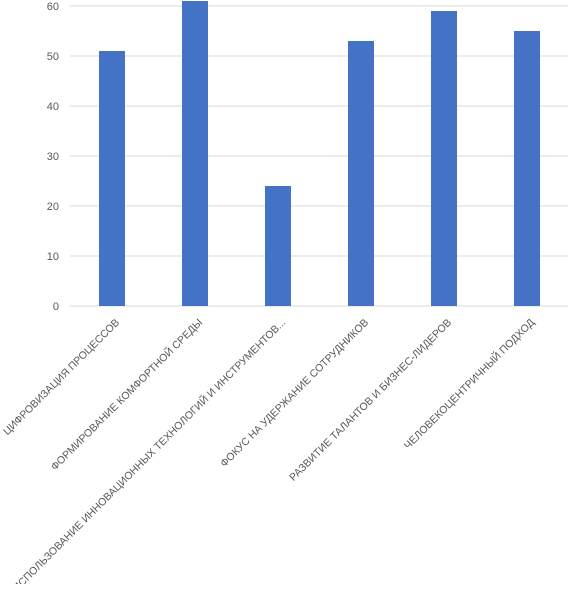 This screenshot has height=589, width=568. I want to click on y-tick-label: 10, so click(53, 257).